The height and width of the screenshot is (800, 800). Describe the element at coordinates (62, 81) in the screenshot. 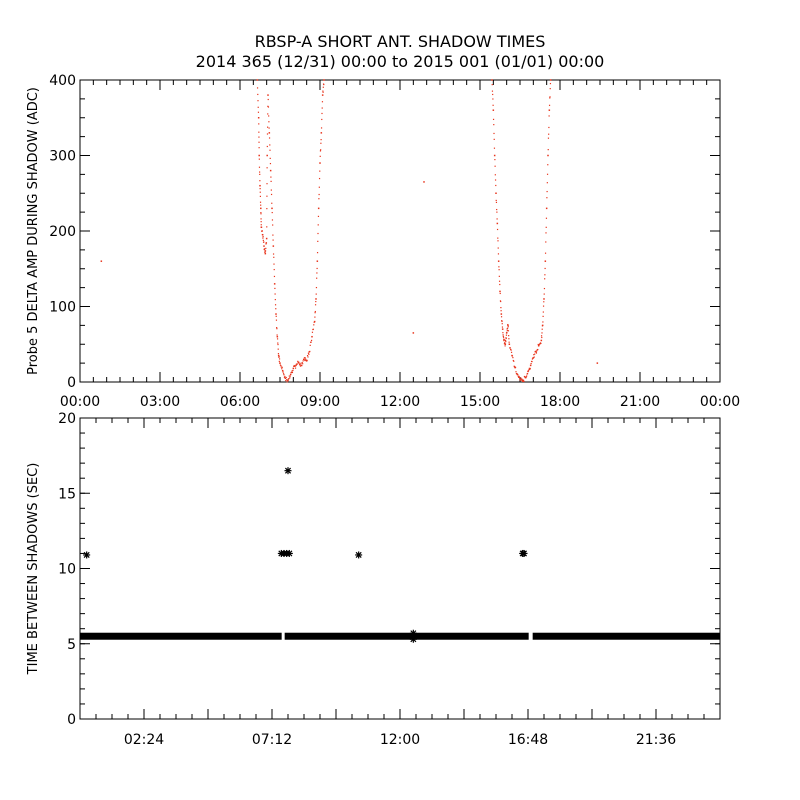

I see `p1-ytick-label: 400` at that location.